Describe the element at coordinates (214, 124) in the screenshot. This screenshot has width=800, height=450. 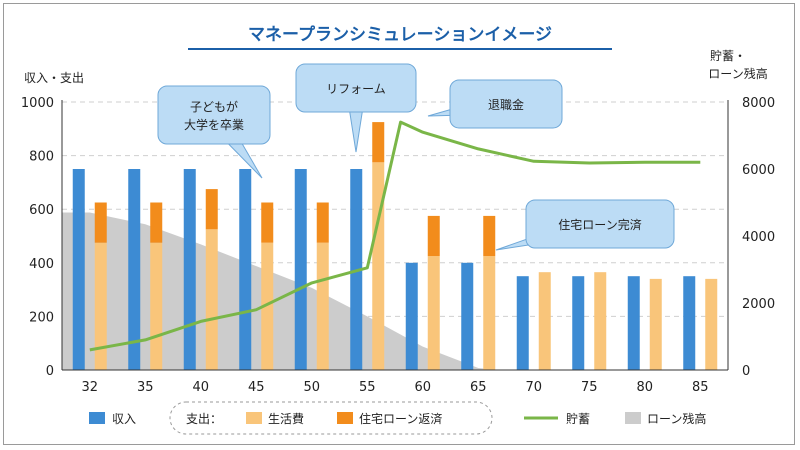
I see `annotation-text: 大学を卒業` at that location.